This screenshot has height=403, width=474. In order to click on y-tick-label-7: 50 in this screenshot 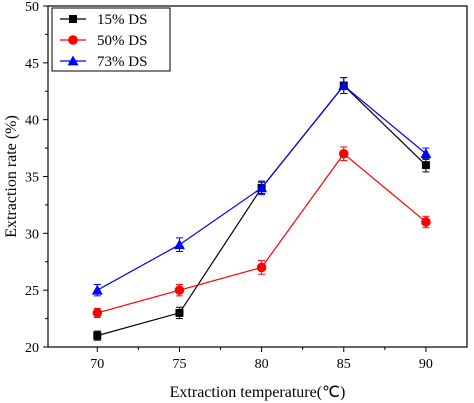, I will do `click(32, 7)`.